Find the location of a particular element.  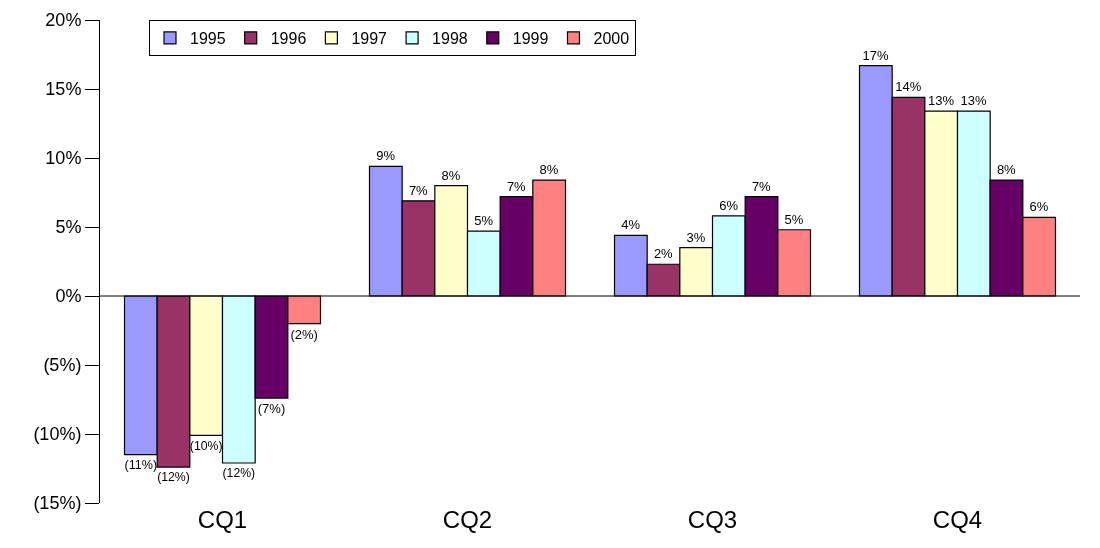

y-tick-label: (15%) is located at coordinates (57, 503).